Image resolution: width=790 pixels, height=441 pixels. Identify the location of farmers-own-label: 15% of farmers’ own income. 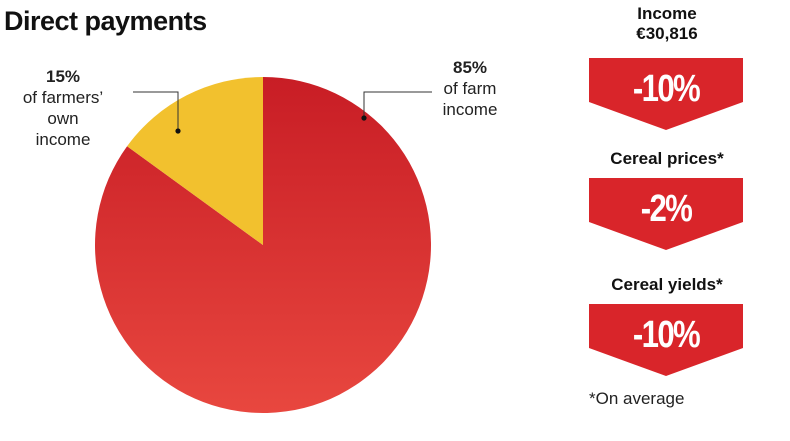
(63, 108).